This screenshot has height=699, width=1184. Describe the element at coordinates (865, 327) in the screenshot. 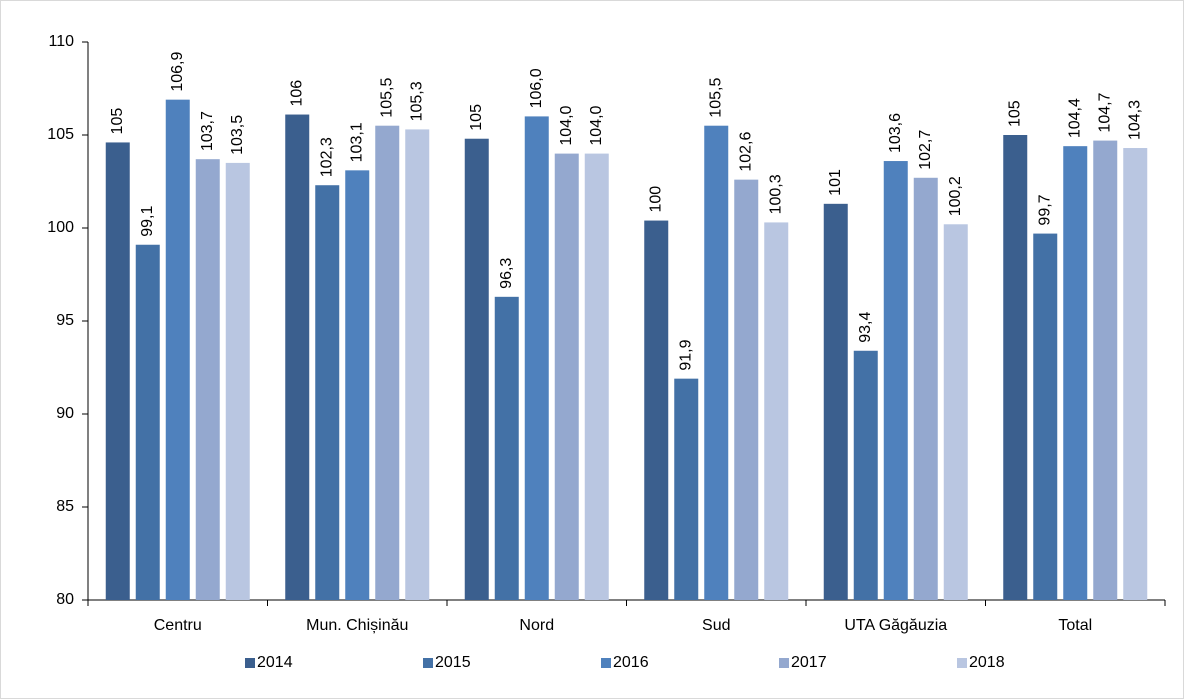

I see `value-label: 93,4` at that location.